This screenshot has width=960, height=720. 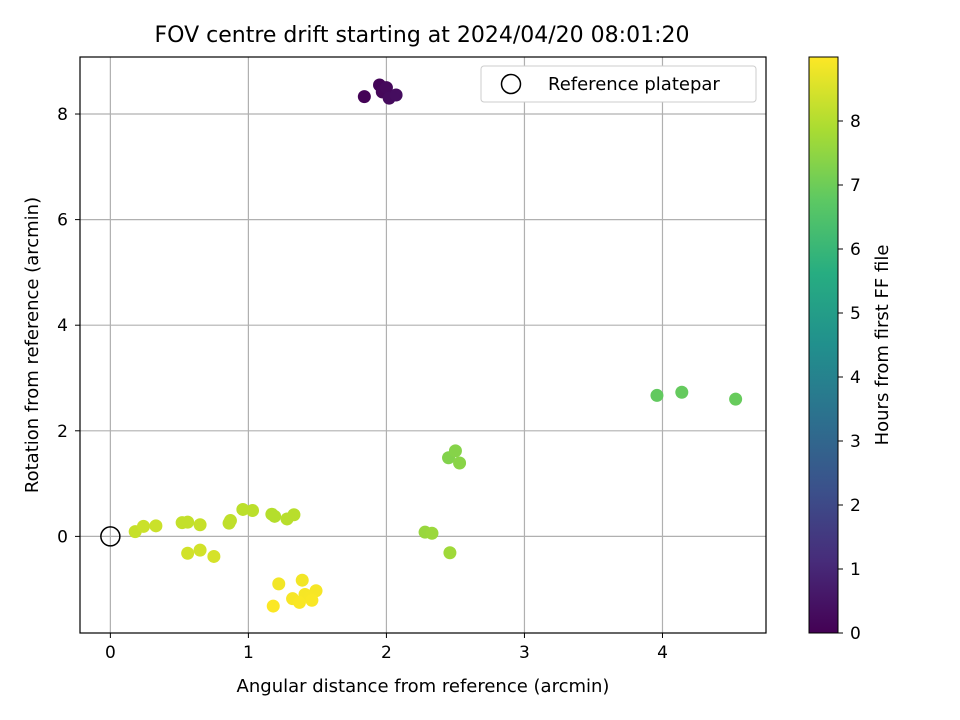 I want to click on colorbar: 0 1 2 3 4 5 6 7 8 Hours from first FF file, so click(x=850, y=350).